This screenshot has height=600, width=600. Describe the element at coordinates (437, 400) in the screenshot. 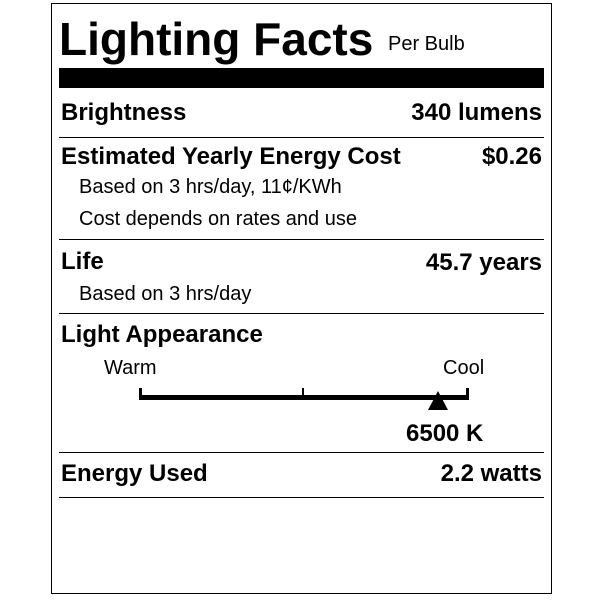

I see `scale-marker-triangle-icon` at that location.